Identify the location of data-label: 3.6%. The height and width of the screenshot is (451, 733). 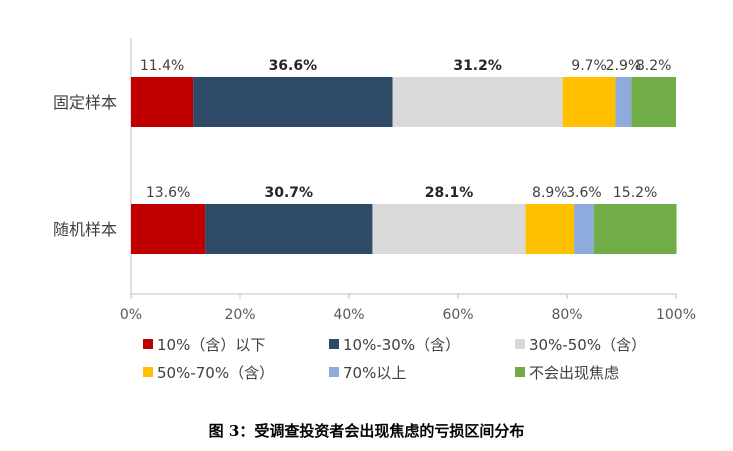
(584, 193).